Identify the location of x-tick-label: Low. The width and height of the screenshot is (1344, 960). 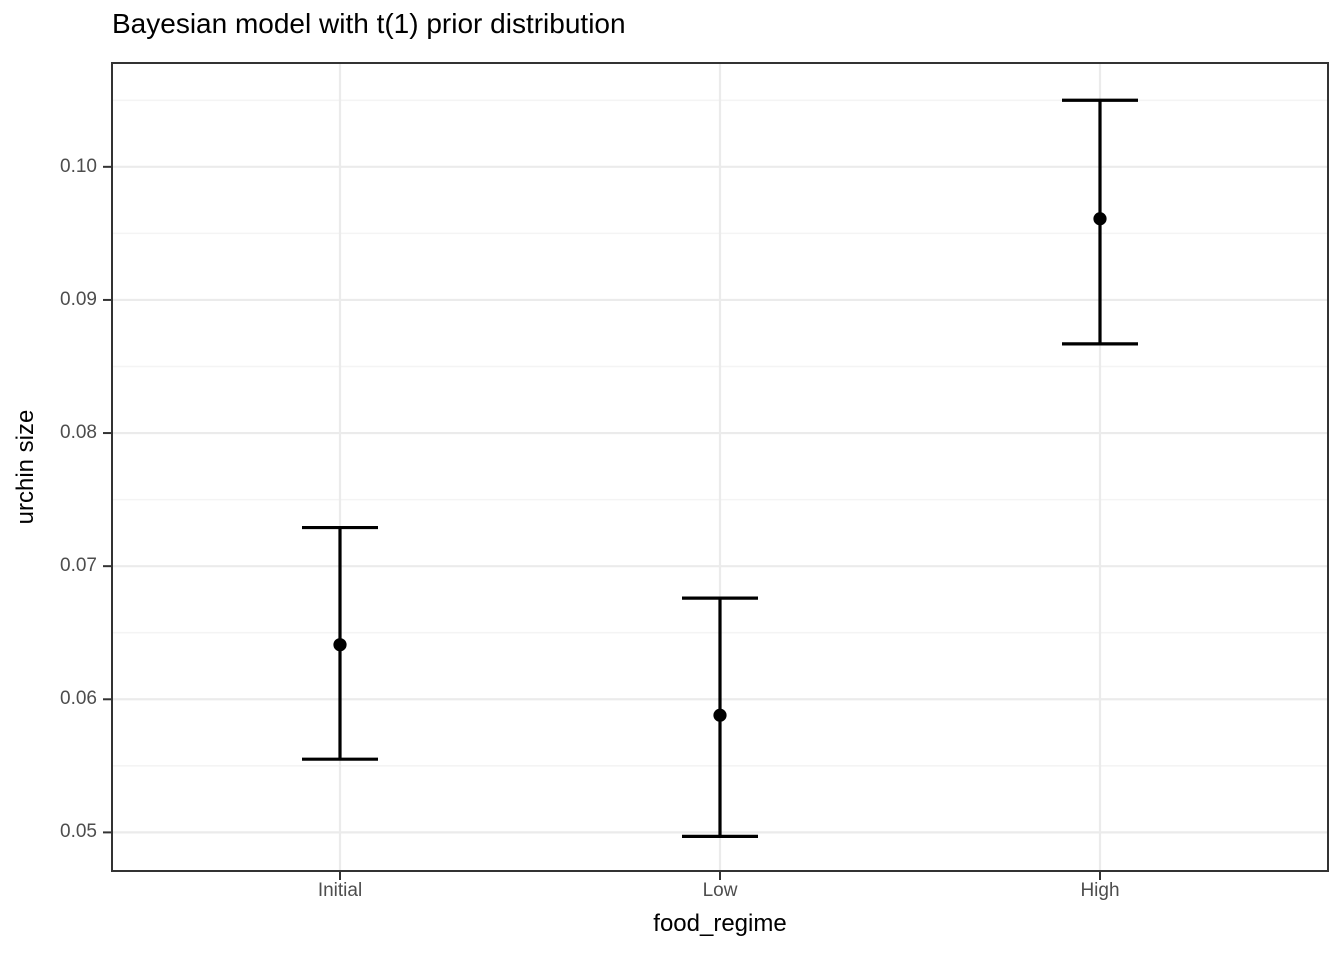
(720, 890).